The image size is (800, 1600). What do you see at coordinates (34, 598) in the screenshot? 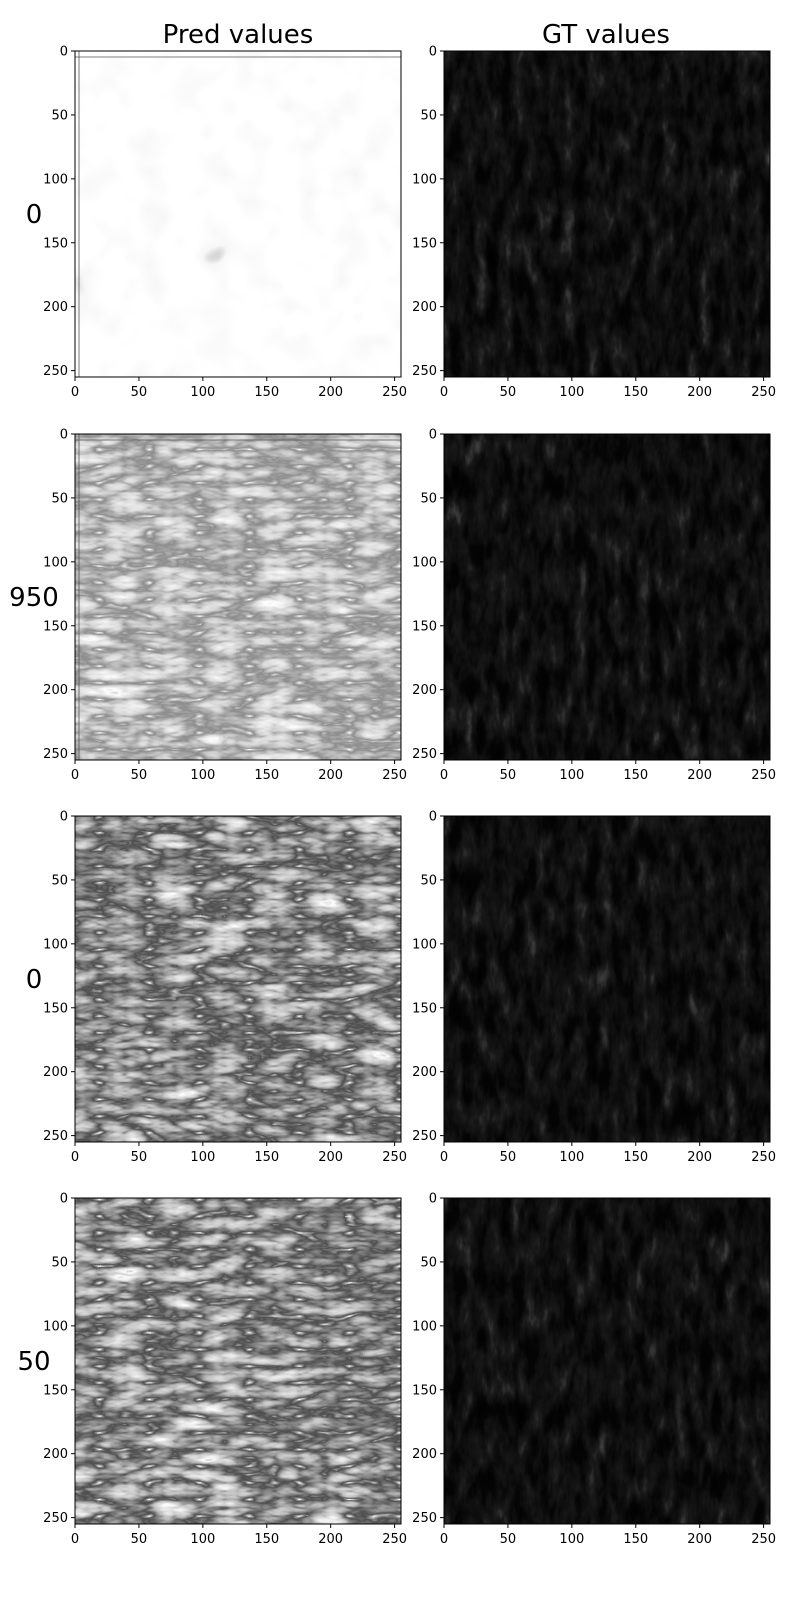
I see `row-label: 950` at bounding box center [34, 598].